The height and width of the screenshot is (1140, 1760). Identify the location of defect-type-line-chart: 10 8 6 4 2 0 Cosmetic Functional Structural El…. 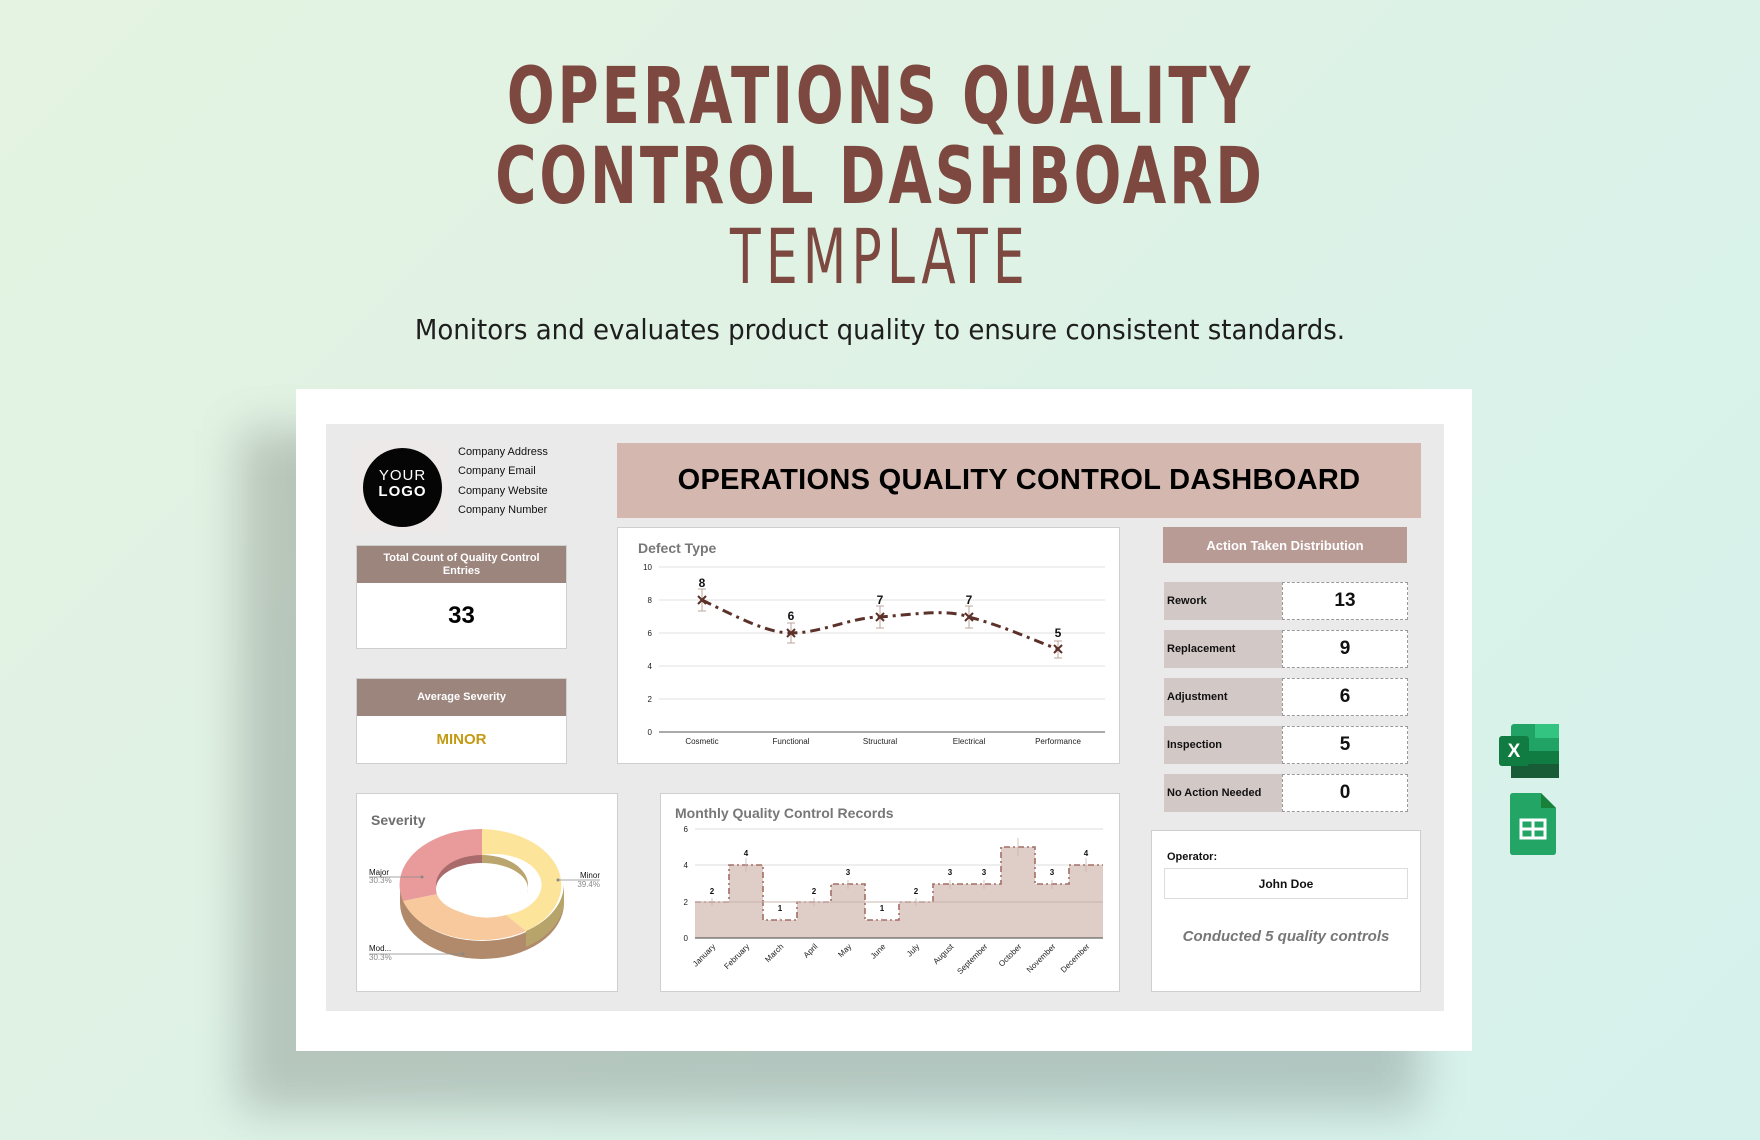
(874, 654).